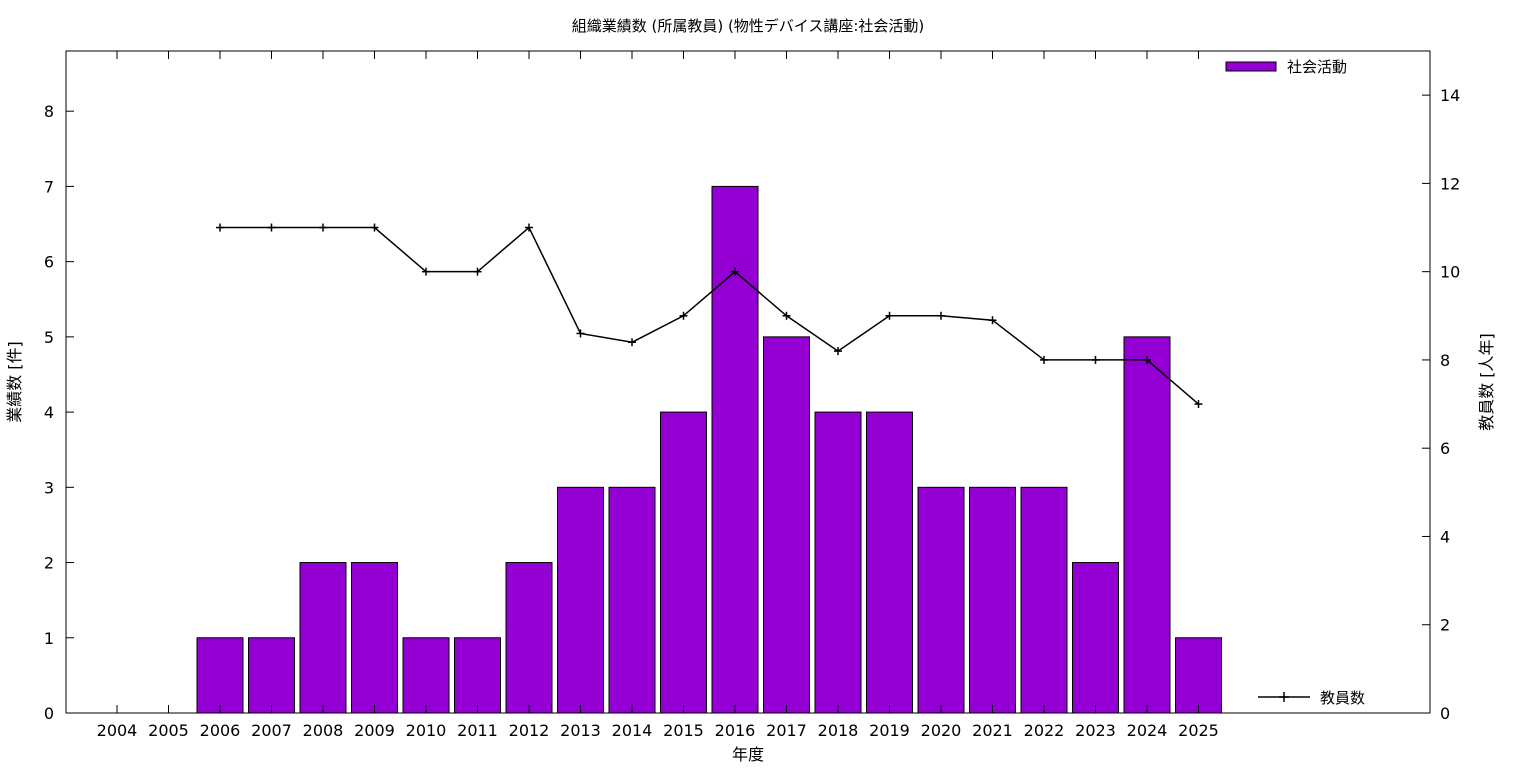 Image resolution: width=1536 pixels, height=768 pixels. I want to click on legend-bar-swatch, so click(1251, 66).